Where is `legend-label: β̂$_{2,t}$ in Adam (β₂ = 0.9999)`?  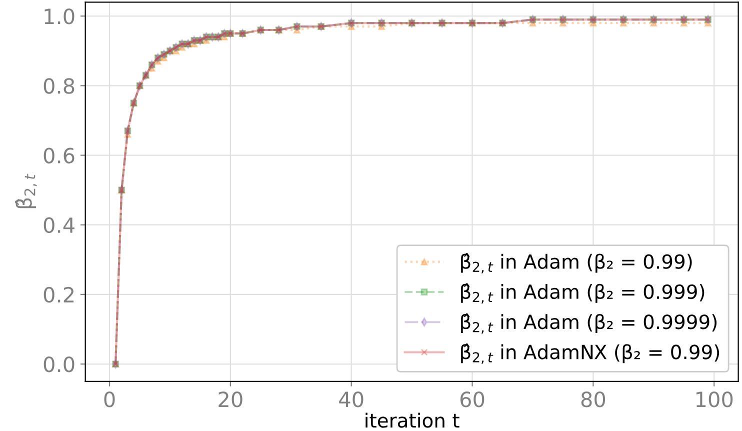
legend-label: β̂$_{2,t}$ in Adam (β₂ = 0.9999) is located at coordinates (589, 323).